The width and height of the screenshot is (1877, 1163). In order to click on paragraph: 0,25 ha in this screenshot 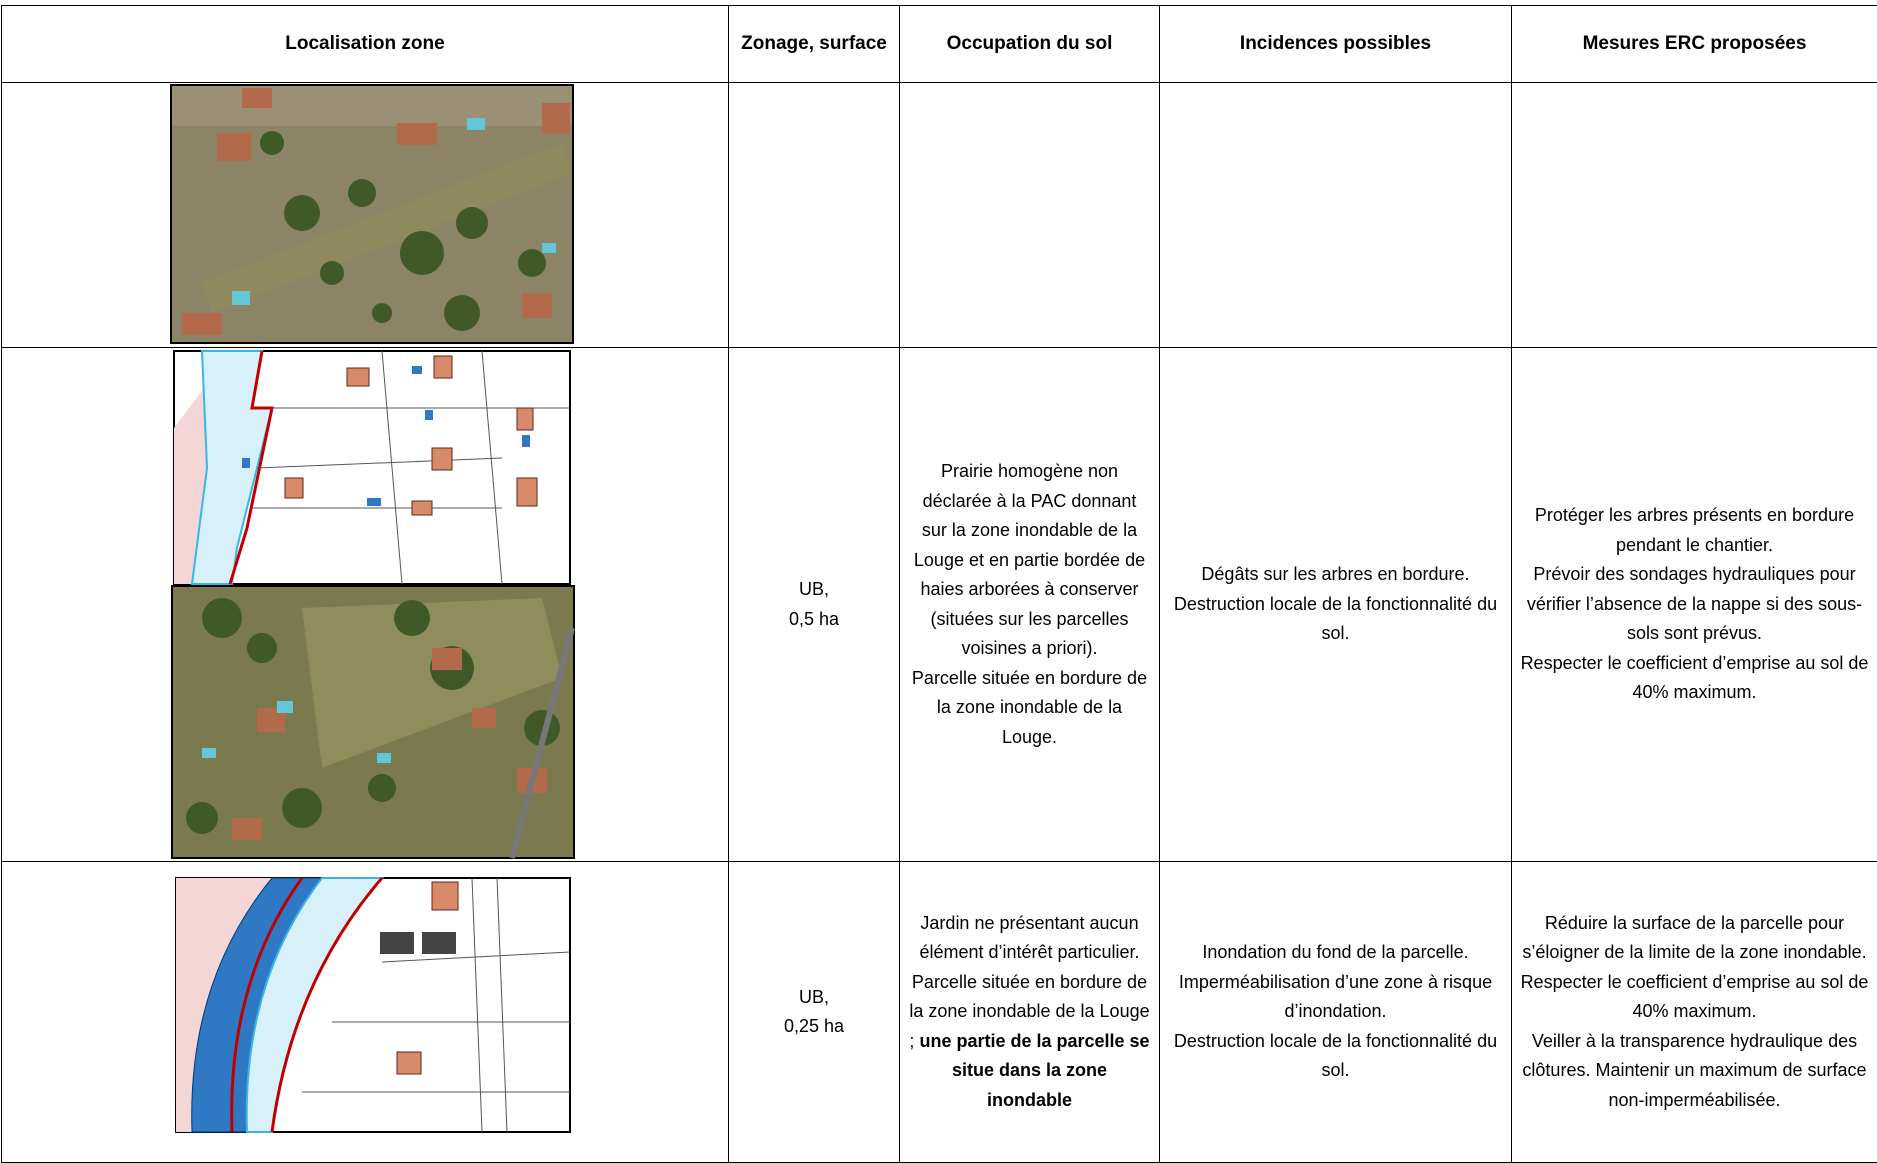, I will do `click(814, 1027)`.